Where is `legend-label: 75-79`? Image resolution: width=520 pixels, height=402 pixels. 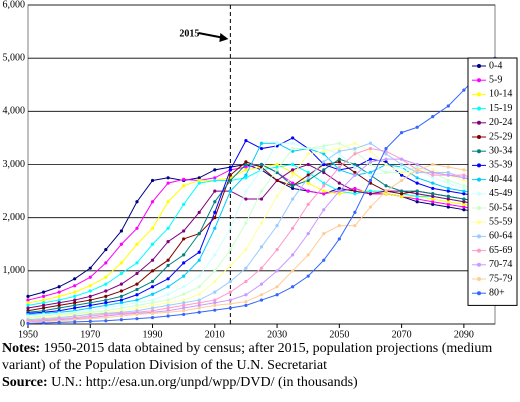 legend-label: 75-79 is located at coordinates (500, 278).